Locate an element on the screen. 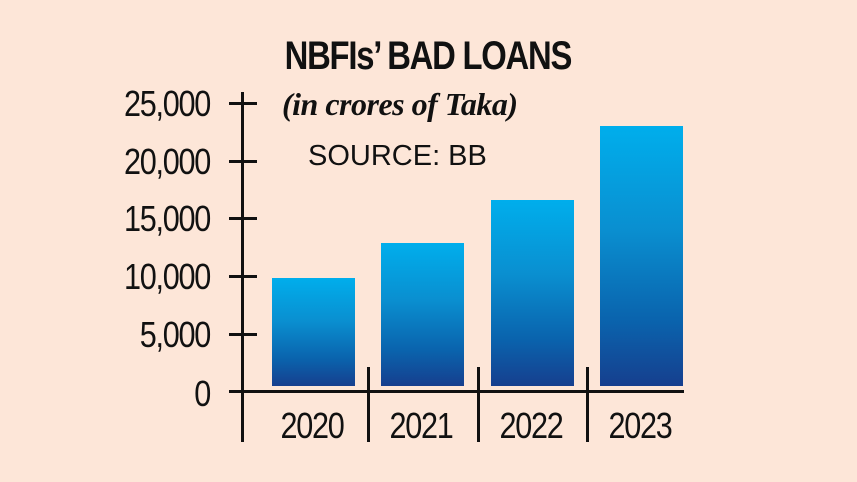 The image size is (857, 482). x-axis-line is located at coordinates (456, 391).